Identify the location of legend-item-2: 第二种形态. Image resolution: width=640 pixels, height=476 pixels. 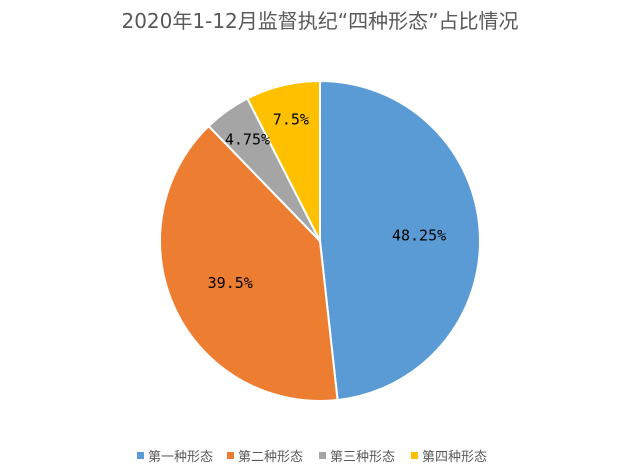
(265, 457).